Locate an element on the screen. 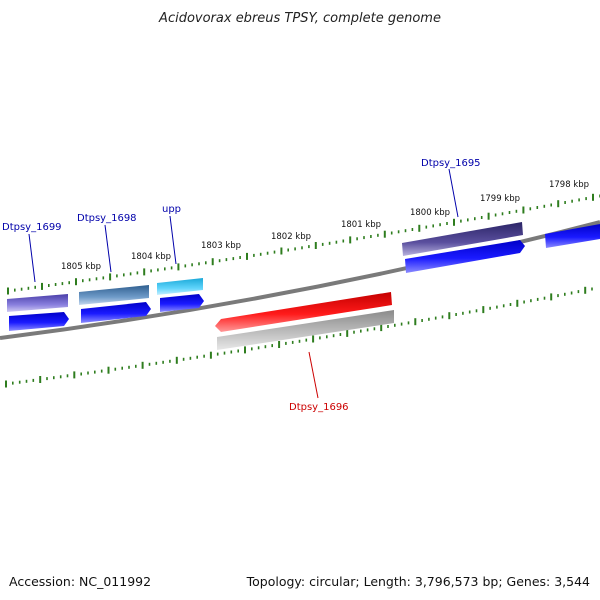 The image size is (600, 600). gene-label: Dtpsy_1695 is located at coordinates (451, 163).